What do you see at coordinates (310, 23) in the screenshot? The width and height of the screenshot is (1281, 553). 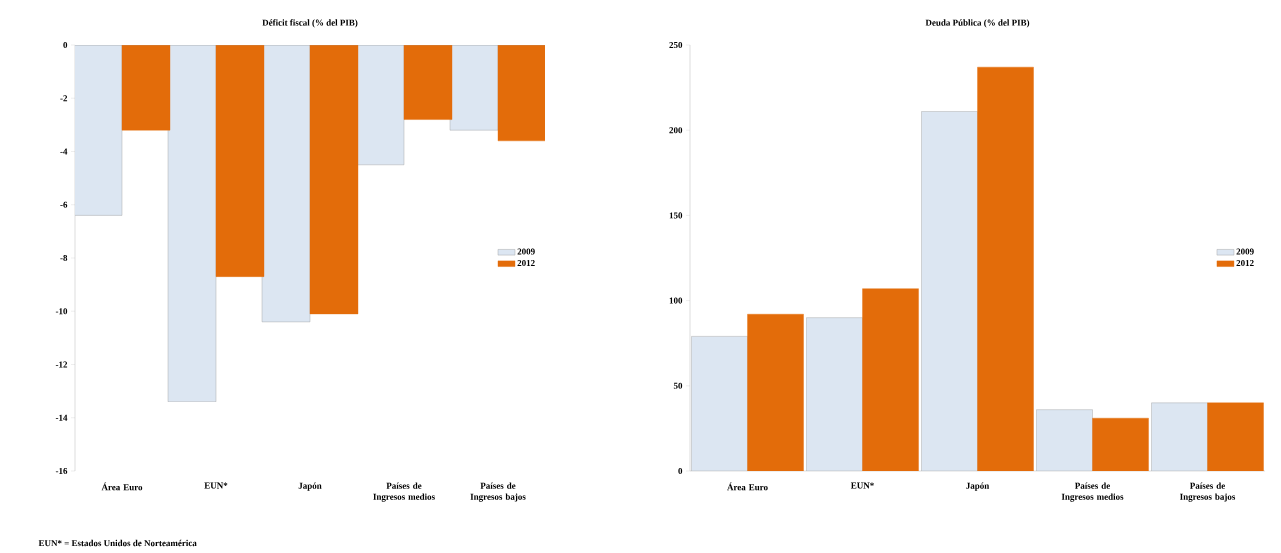 I see `chart-title: Déficit fiscal (% del PIB)` at bounding box center [310, 23].